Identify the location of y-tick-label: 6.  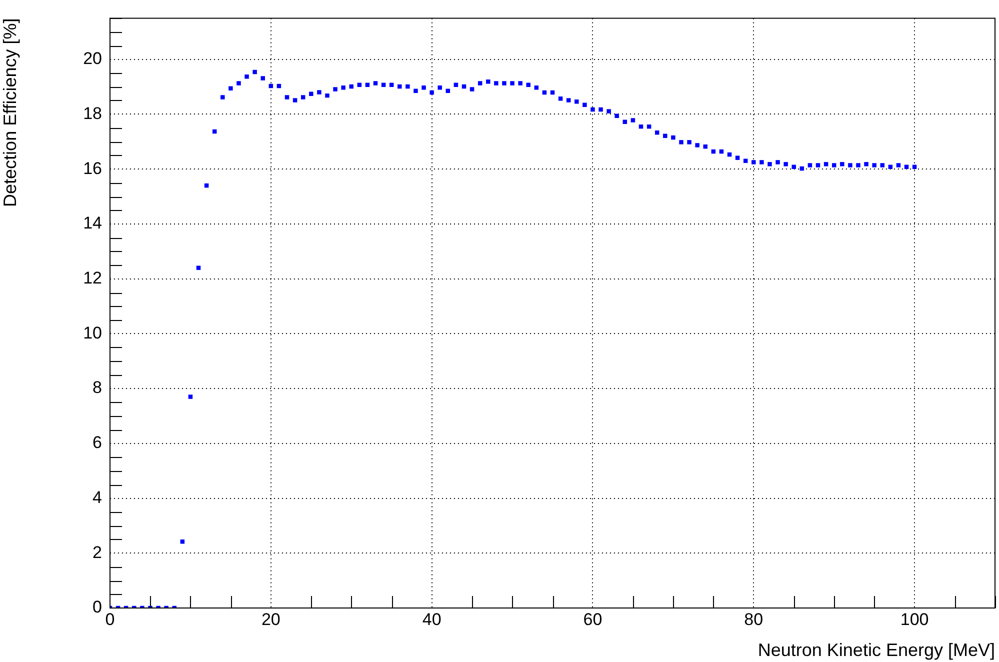
(97, 442).